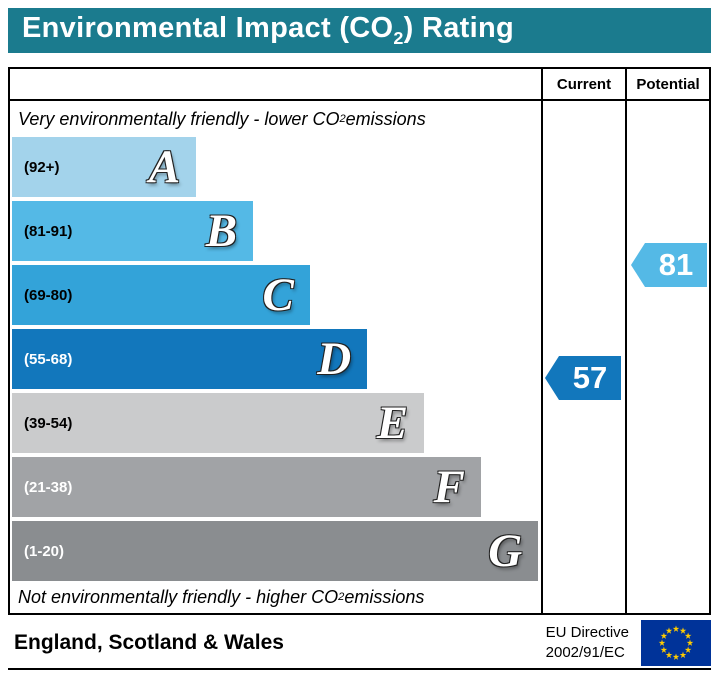 This screenshot has height=675, width=719. What do you see at coordinates (161, 295) in the screenshot?
I see `band-bar-c: (69-80) C` at bounding box center [161, 295].